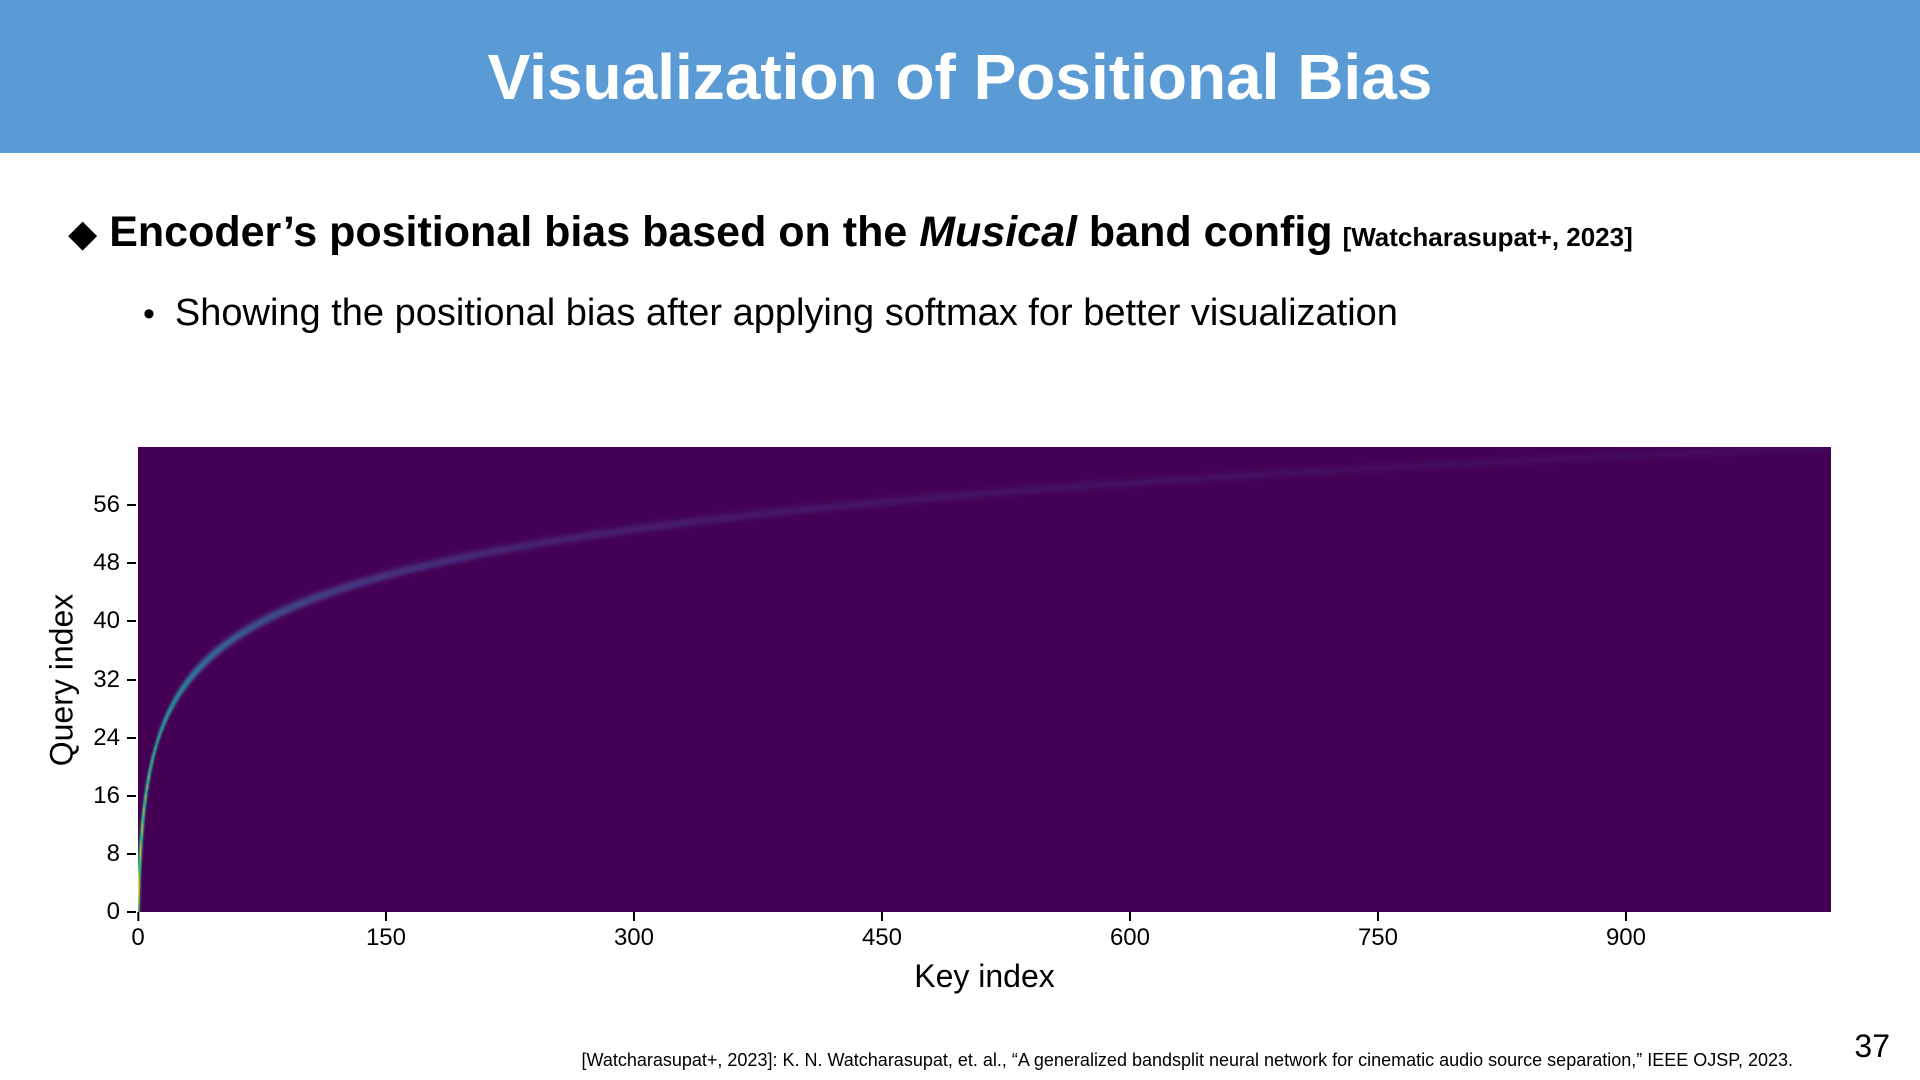  I want to click on x-tick-150: 150, so click(386, 932).